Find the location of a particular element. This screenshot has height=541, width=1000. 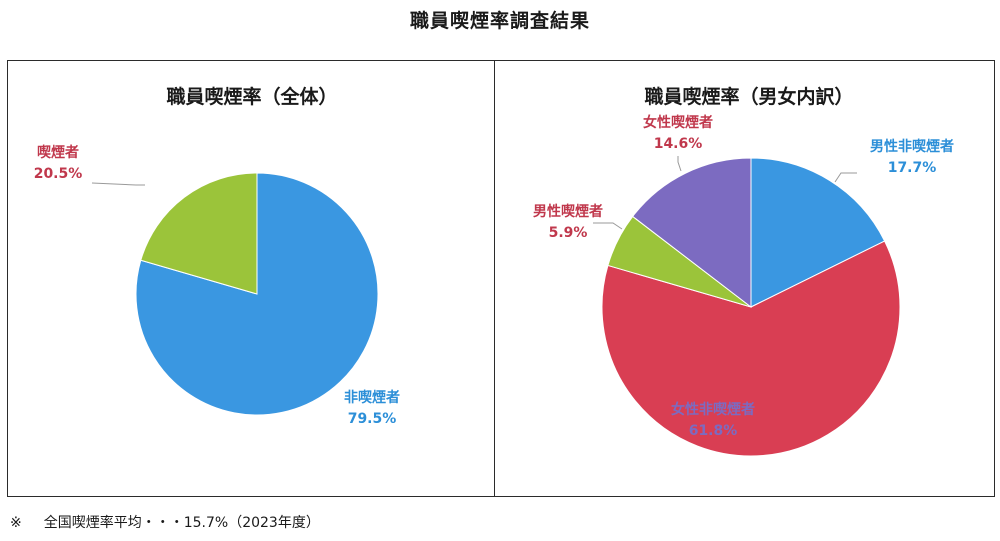

slice-label-value-gender-2: 5.9% is located at coordinates (568, 233).